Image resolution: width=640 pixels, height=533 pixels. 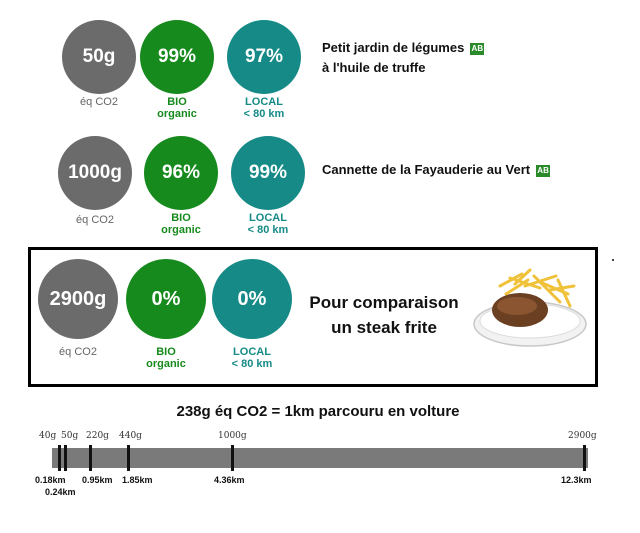 I want to click on scale-bar, so click(x=320, y=458).